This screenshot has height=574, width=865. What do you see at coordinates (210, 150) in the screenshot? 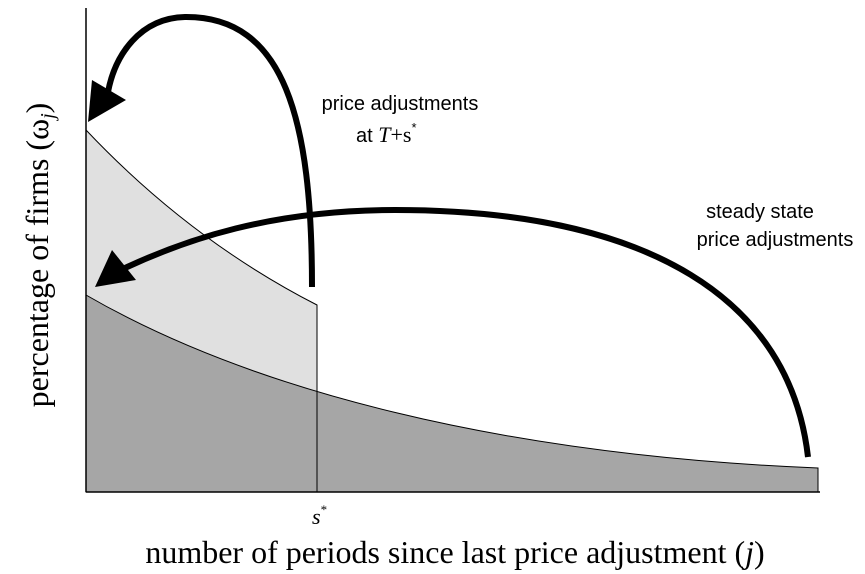
I see `arrow` at bounding box center [210, 150].